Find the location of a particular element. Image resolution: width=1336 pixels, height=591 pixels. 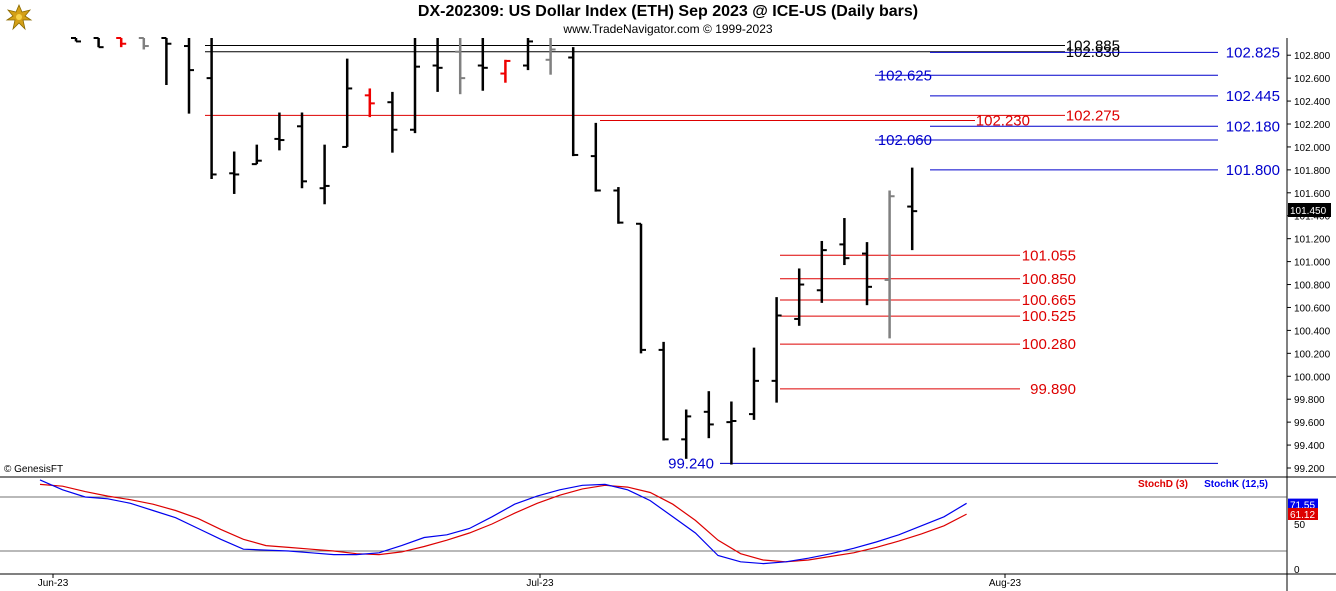

level-label: 102.180 is located at coordinates (1253, 126).